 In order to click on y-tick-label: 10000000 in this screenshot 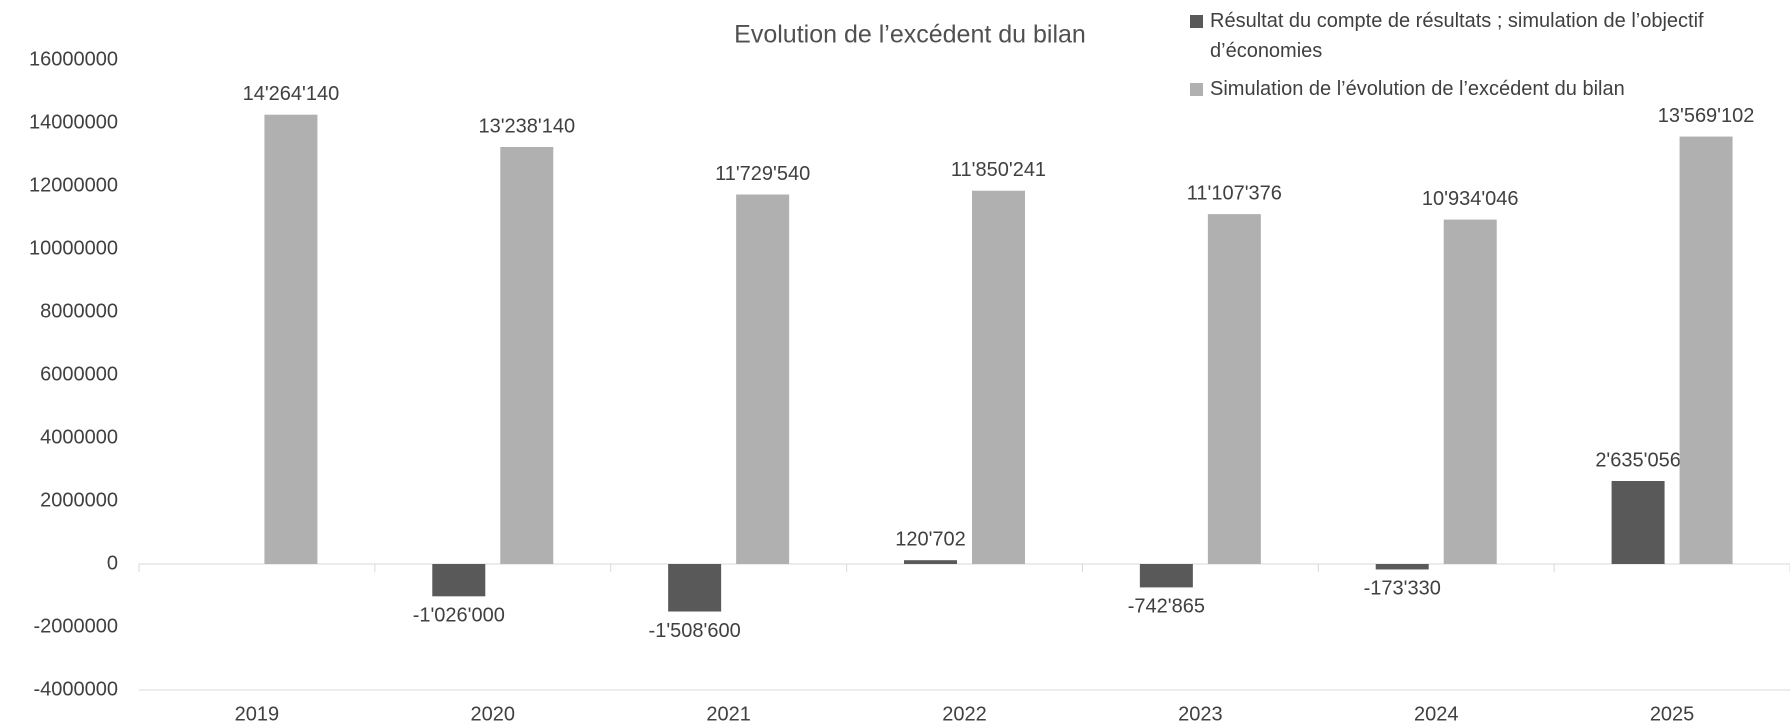, I will do `click(73, 248)`.